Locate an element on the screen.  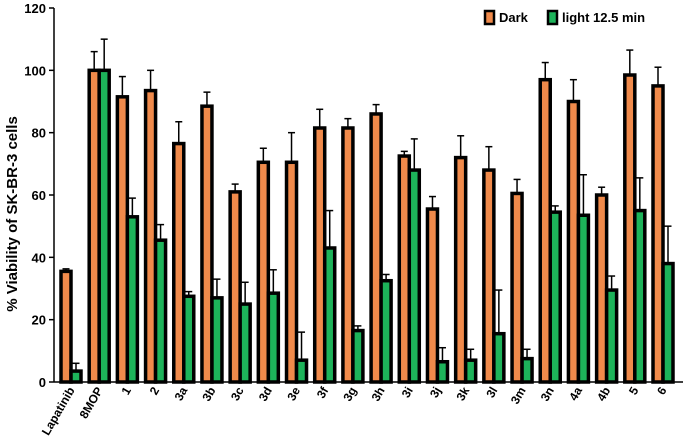
bar-light-4a is located at coordinates (583, 298).